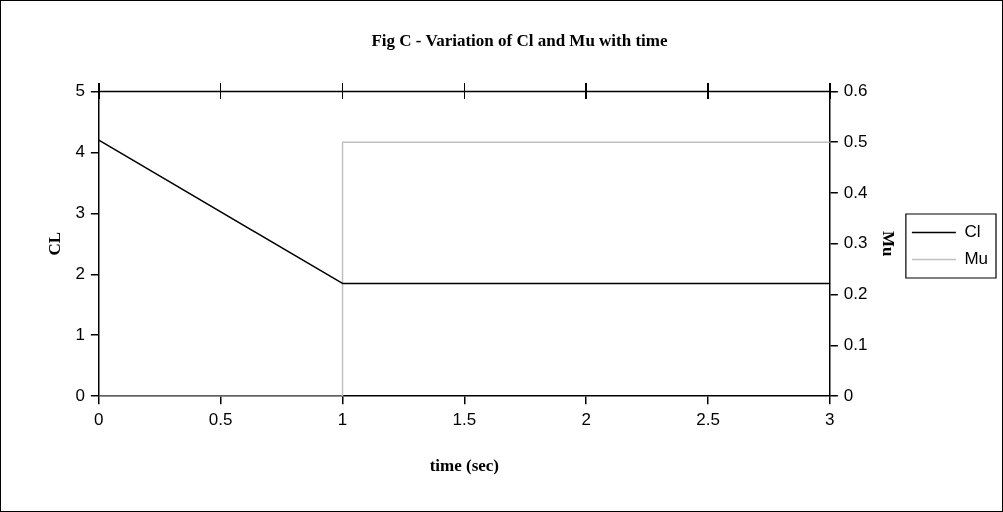  What do you see at coordinates (972, 232) in the screenshot?
I see `legend-label: Cl` at bounding box center [972, 232].